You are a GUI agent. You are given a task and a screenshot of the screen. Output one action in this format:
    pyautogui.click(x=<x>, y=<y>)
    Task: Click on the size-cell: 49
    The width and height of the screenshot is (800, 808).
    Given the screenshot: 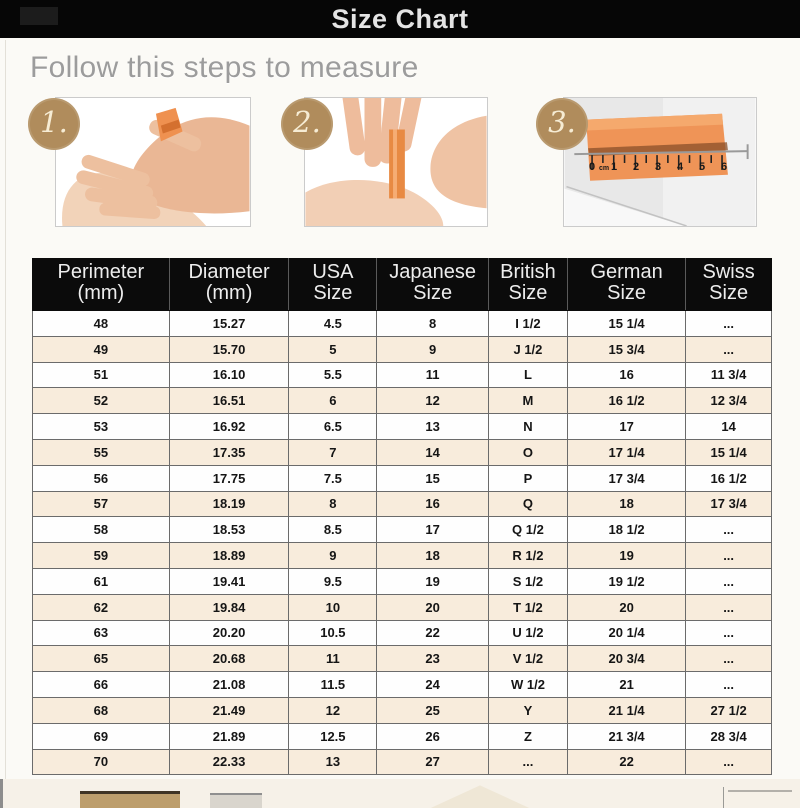 What is the action you would take?
    pyautogui.click(x=101, y=349)
    